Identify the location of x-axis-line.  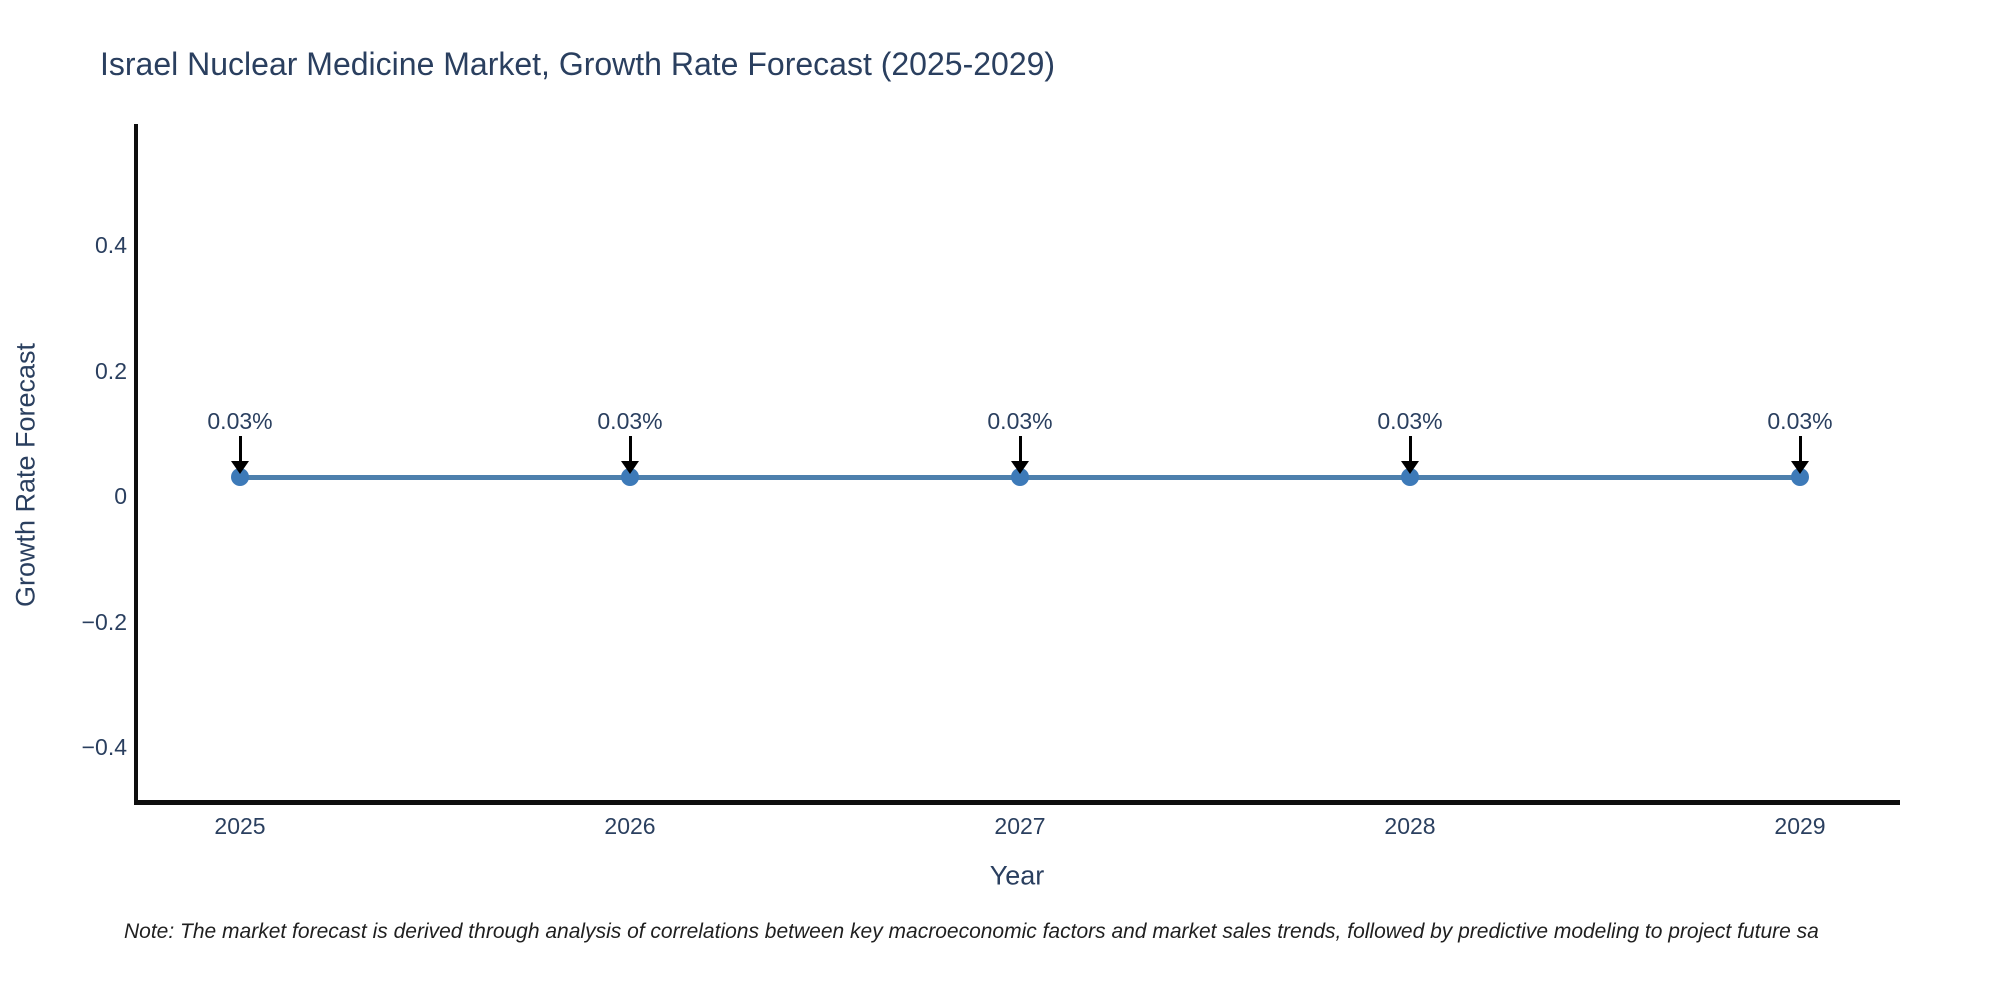
(1017, 802).